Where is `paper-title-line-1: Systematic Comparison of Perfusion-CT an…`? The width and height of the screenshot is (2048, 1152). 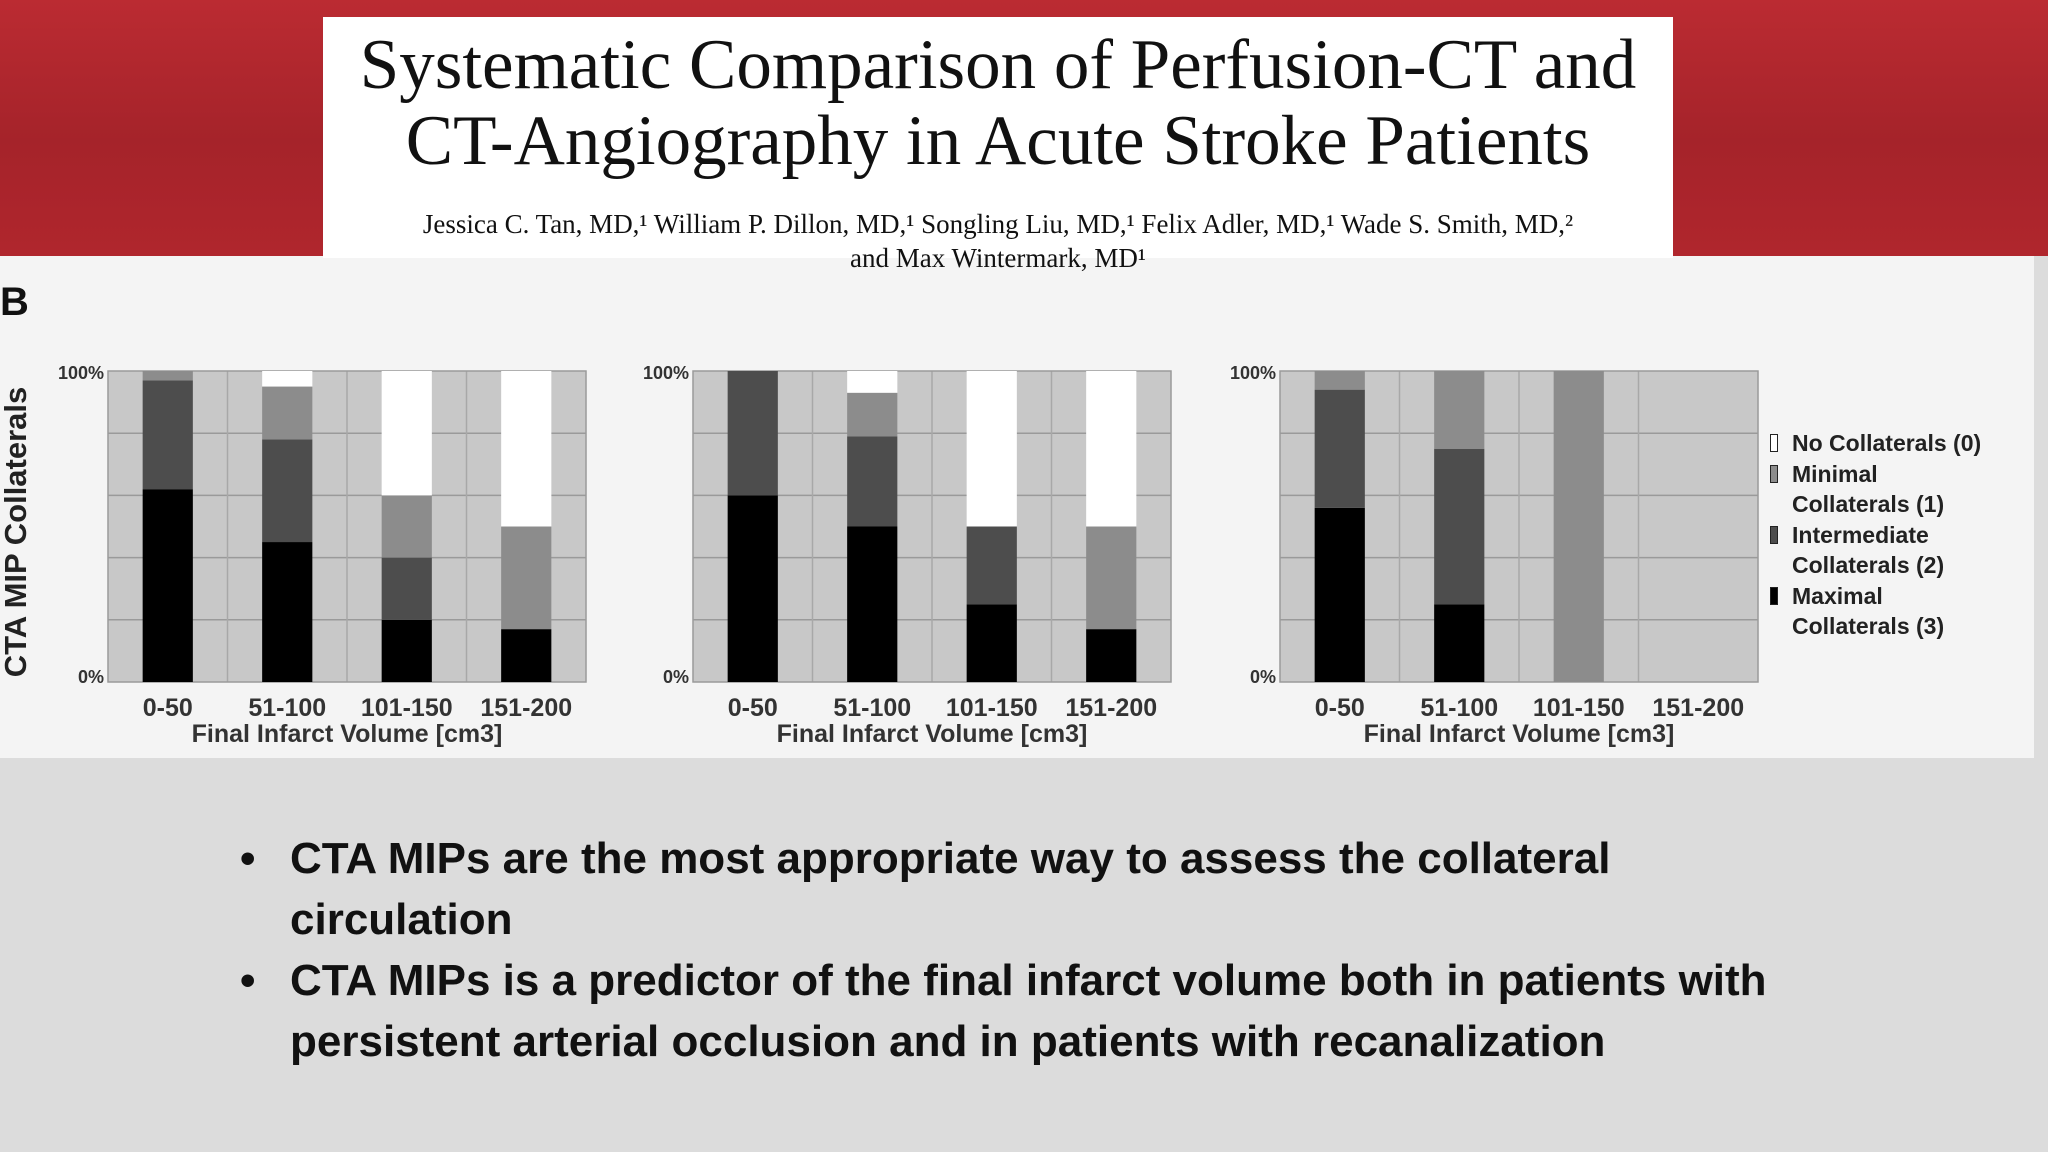
paper-title-line-1: Systematic Comparison of Perfusion-CT an… is located at coordinates (998, 65).